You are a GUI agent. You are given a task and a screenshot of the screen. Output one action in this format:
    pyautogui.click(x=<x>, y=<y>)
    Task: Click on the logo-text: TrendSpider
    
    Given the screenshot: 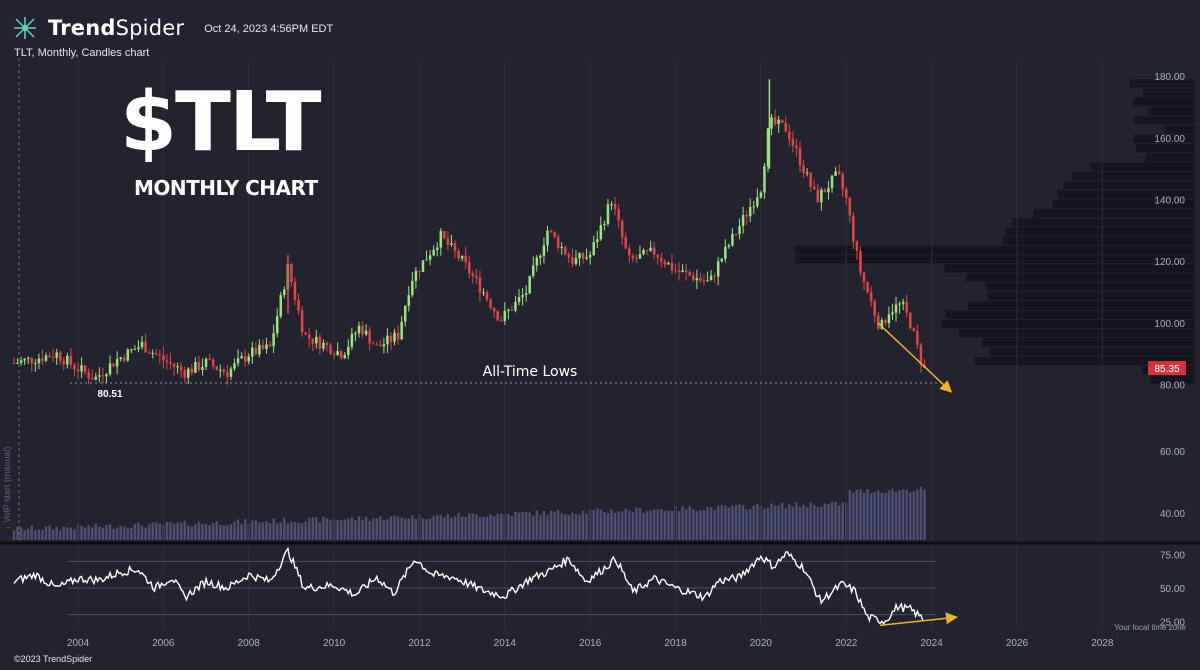 What is the action you would take?
    pyautogui.click(x=116, y=28)
    